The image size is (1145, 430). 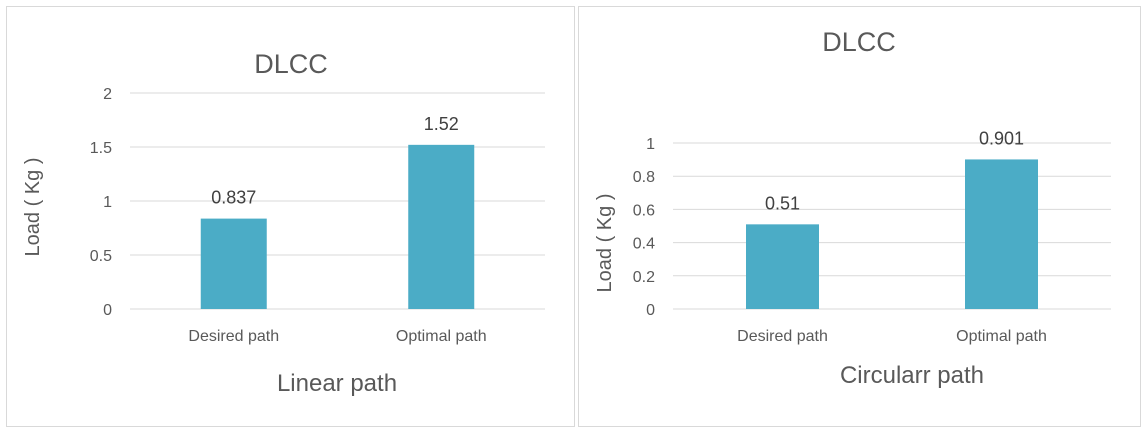 I want to click on y-tick-label: 0.8, so click(x=644, y=177).